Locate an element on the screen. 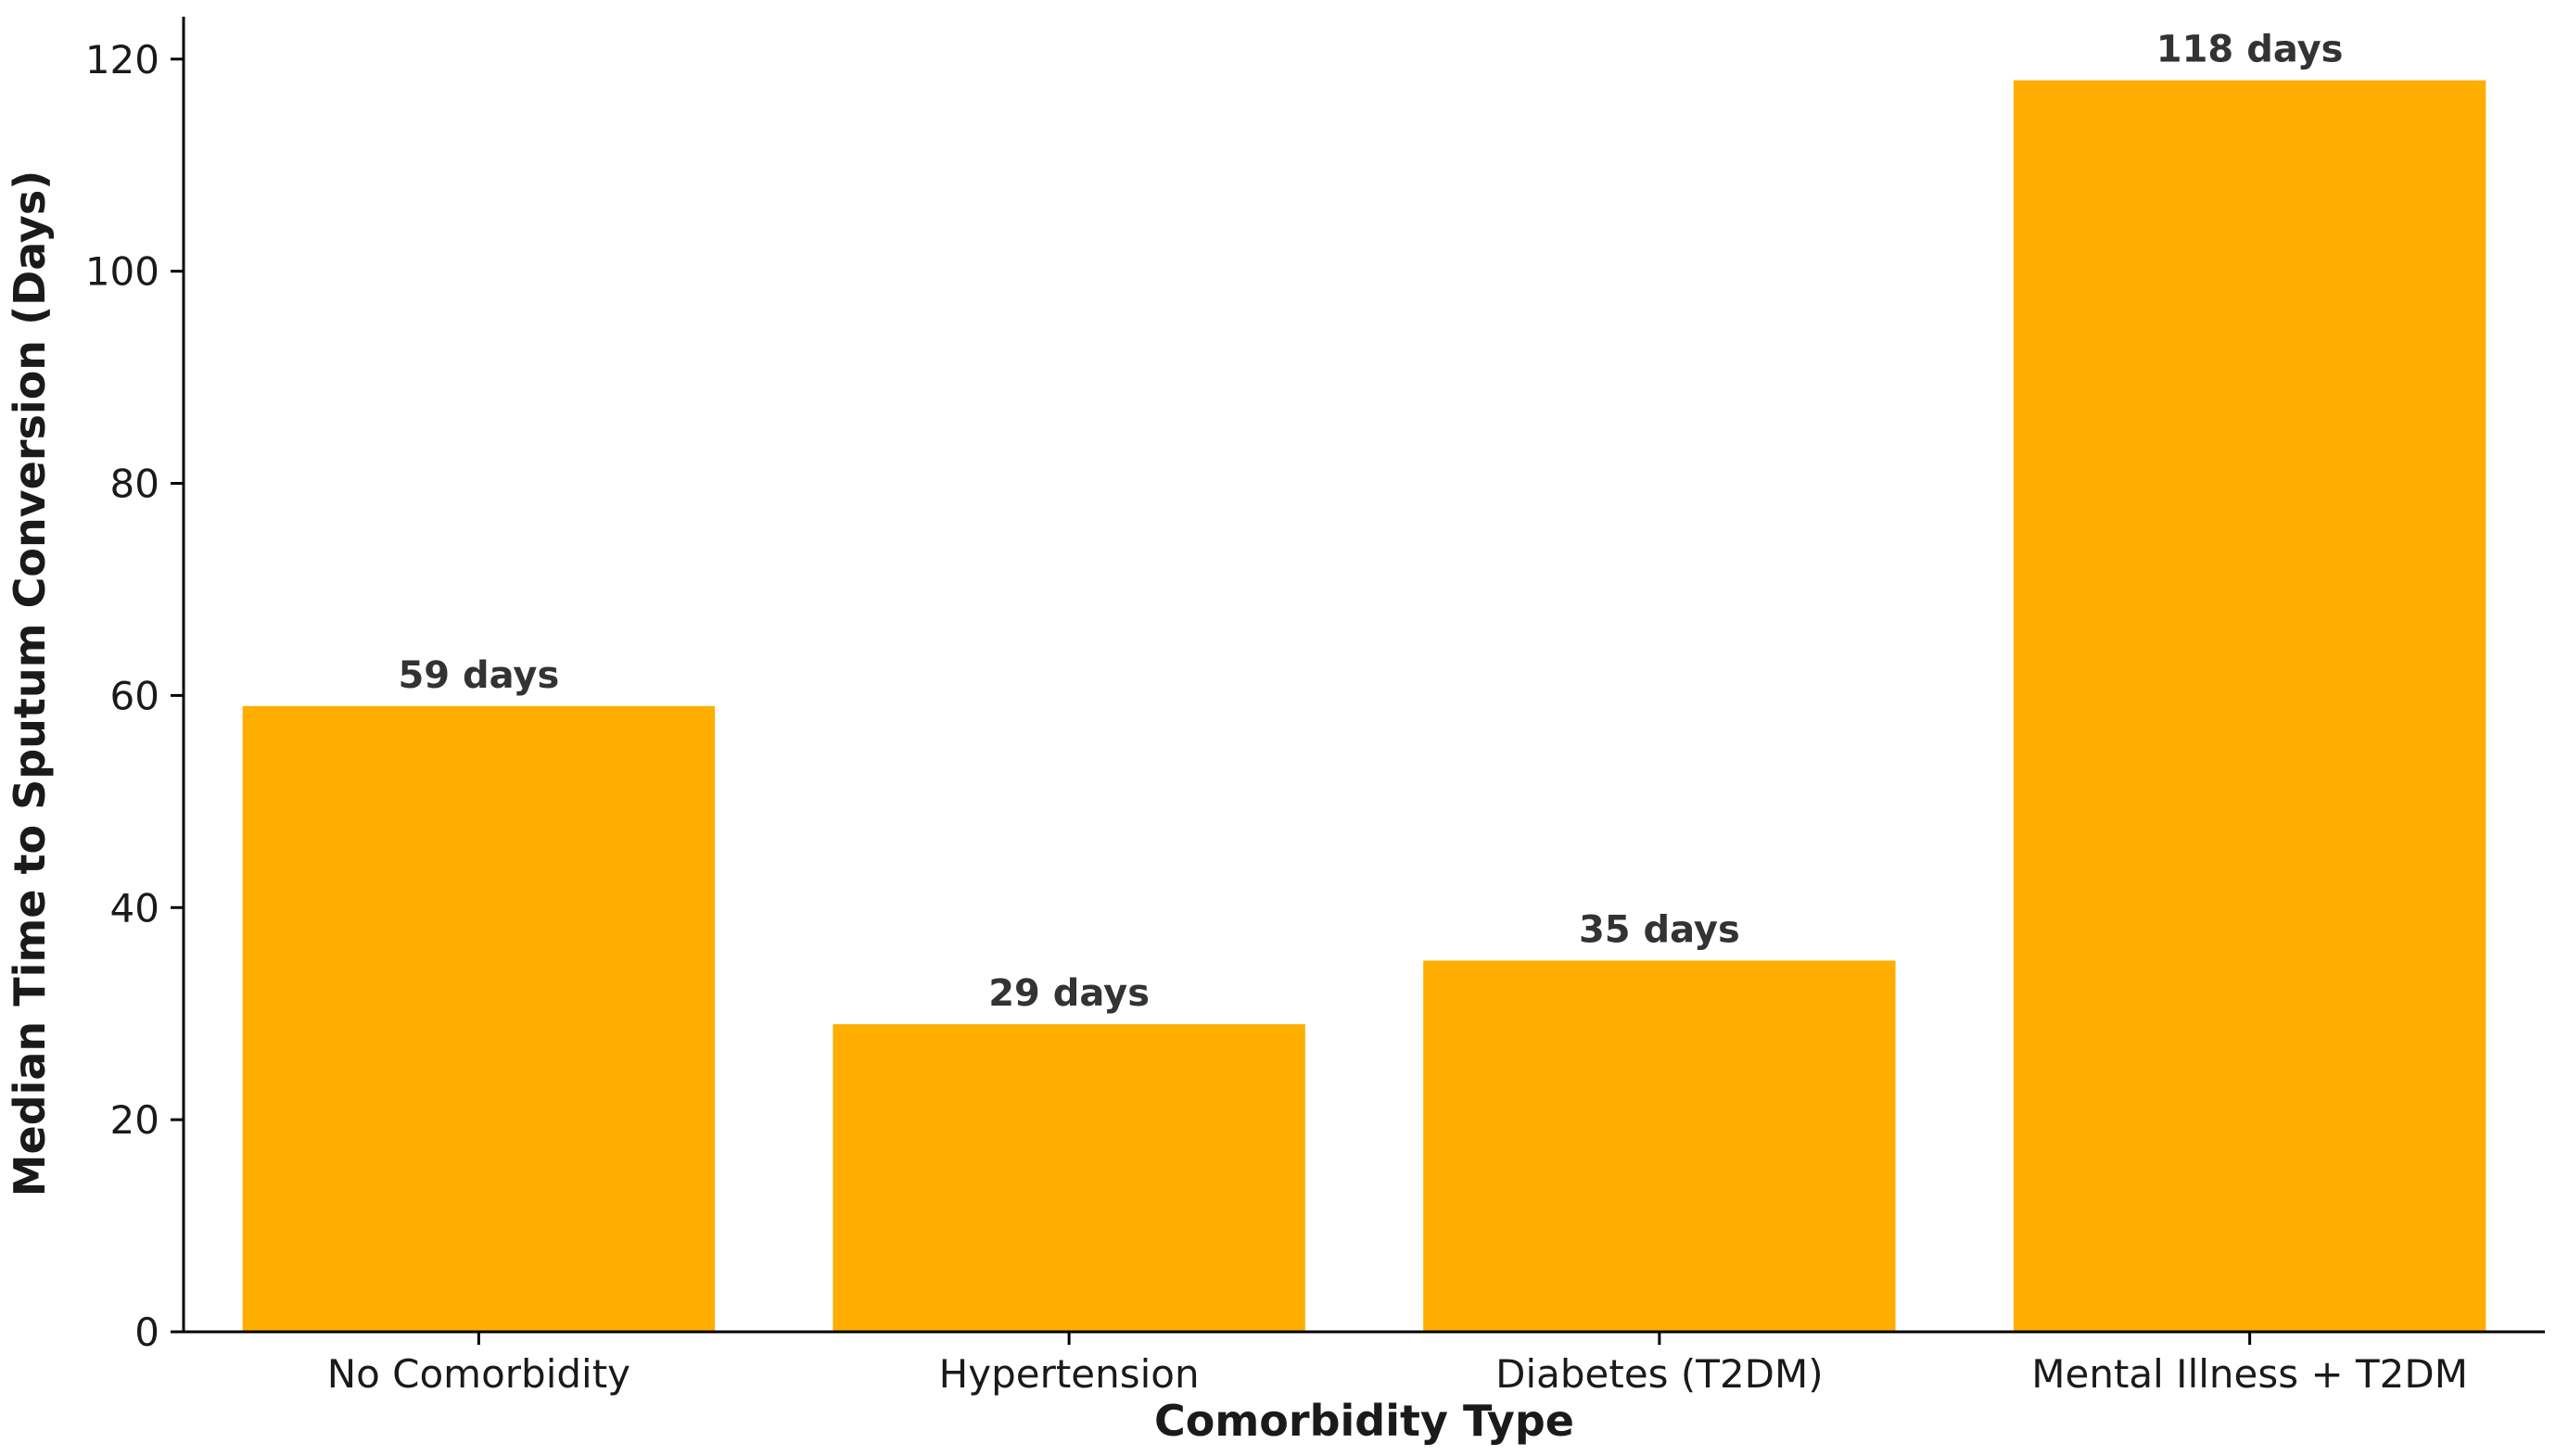 This screenshot has height=1456, width=2556. y-tick-label: 40 is located at coordinates (135, 908).